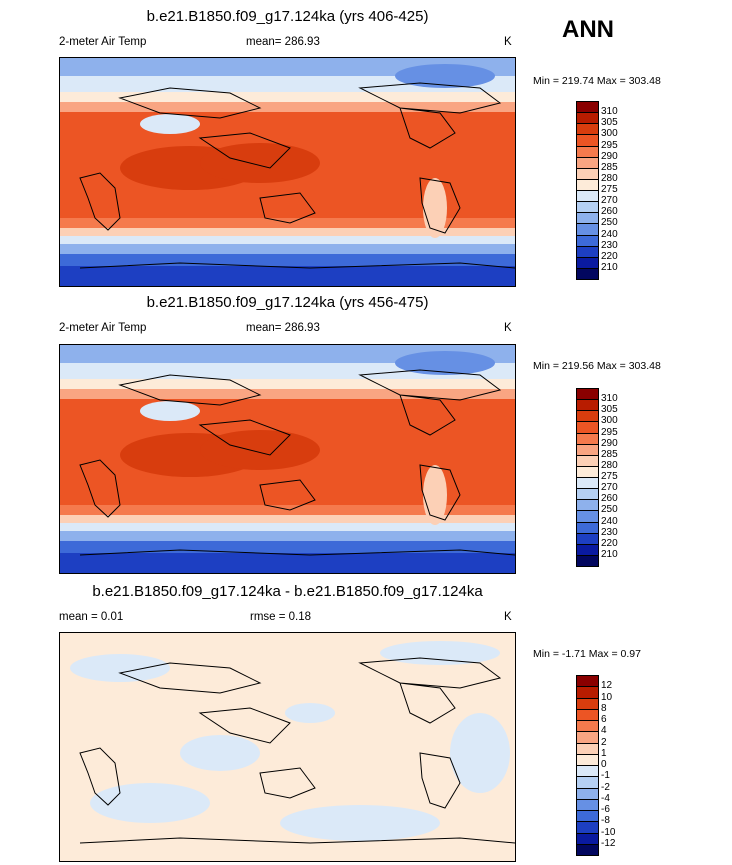 This screenshot has height=865, width=732. Describe the element at coordinates (103, 42) in the screenshot. I see `panel-1-variable-label: 2-meter Air Temp` at that location.